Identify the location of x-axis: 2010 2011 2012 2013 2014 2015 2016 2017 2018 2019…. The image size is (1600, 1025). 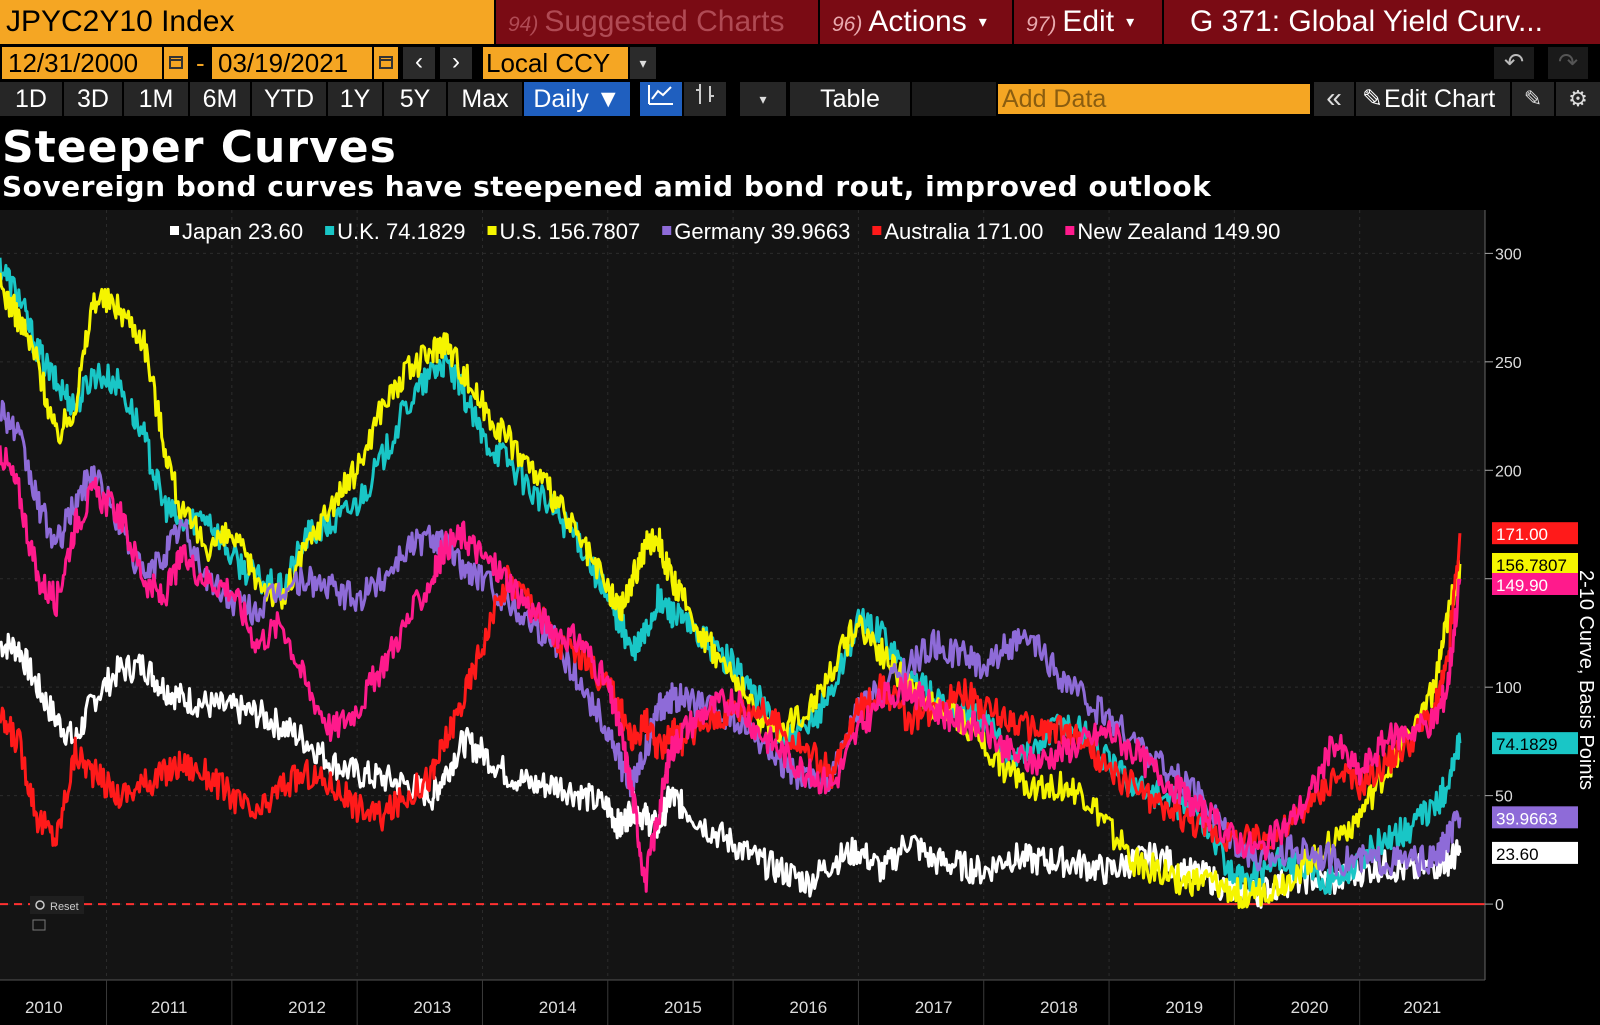
(742, 1002).